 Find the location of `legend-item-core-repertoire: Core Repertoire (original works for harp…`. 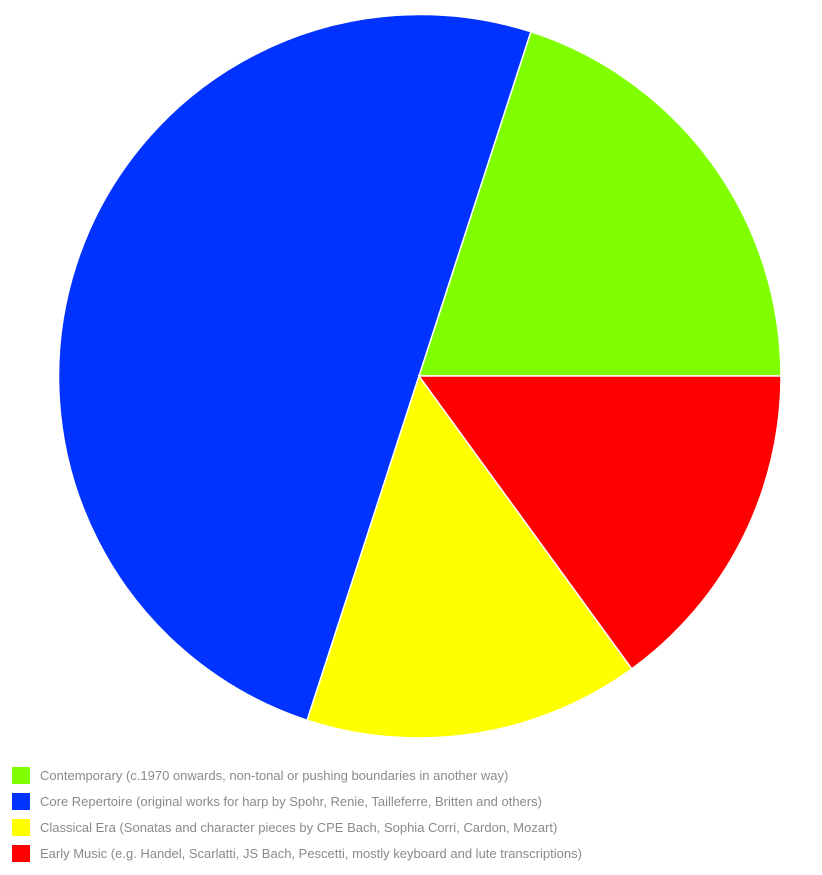

legend-item-core-repertoire: Core Repertoire (original works for harp… is located at coordinates (415, 801).